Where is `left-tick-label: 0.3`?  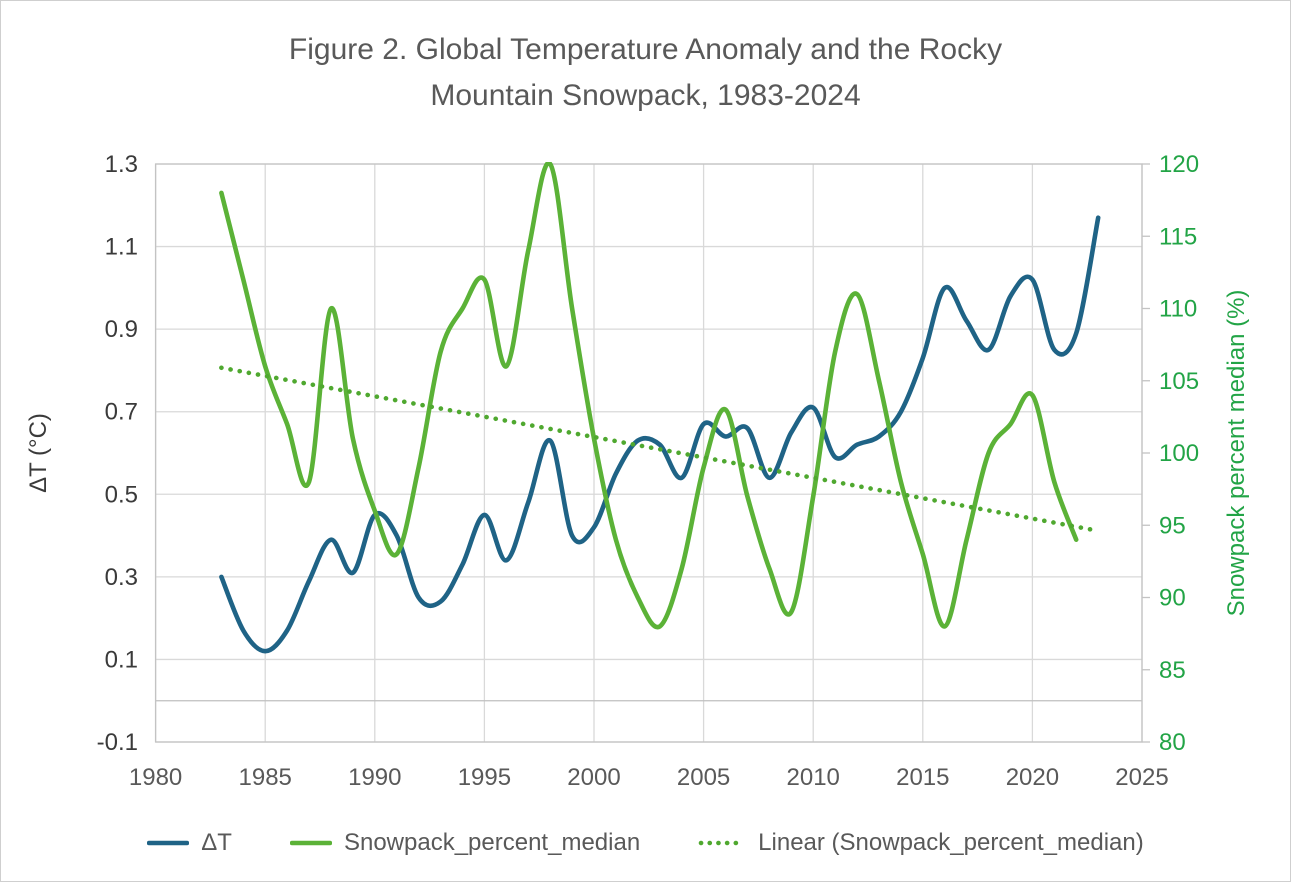 left-tick-label: 0.3 is located at coordinates (121, 577).